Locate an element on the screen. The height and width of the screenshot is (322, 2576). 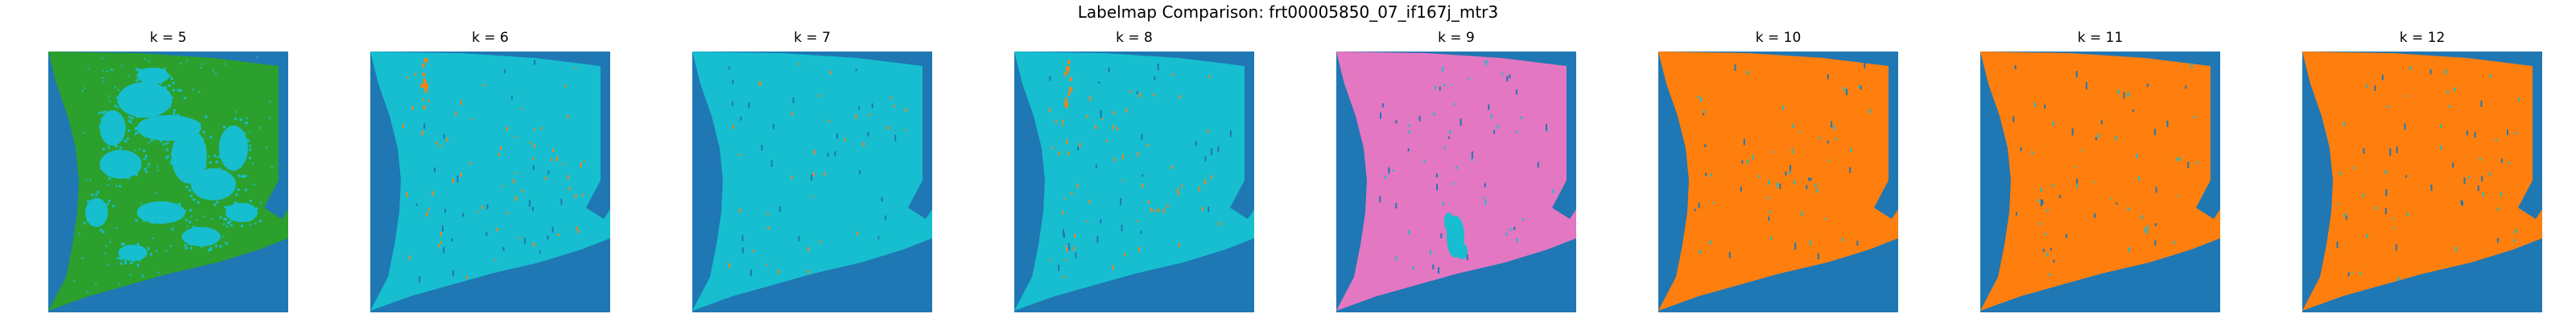
speckle-layer is located at coordinates (817, 170).